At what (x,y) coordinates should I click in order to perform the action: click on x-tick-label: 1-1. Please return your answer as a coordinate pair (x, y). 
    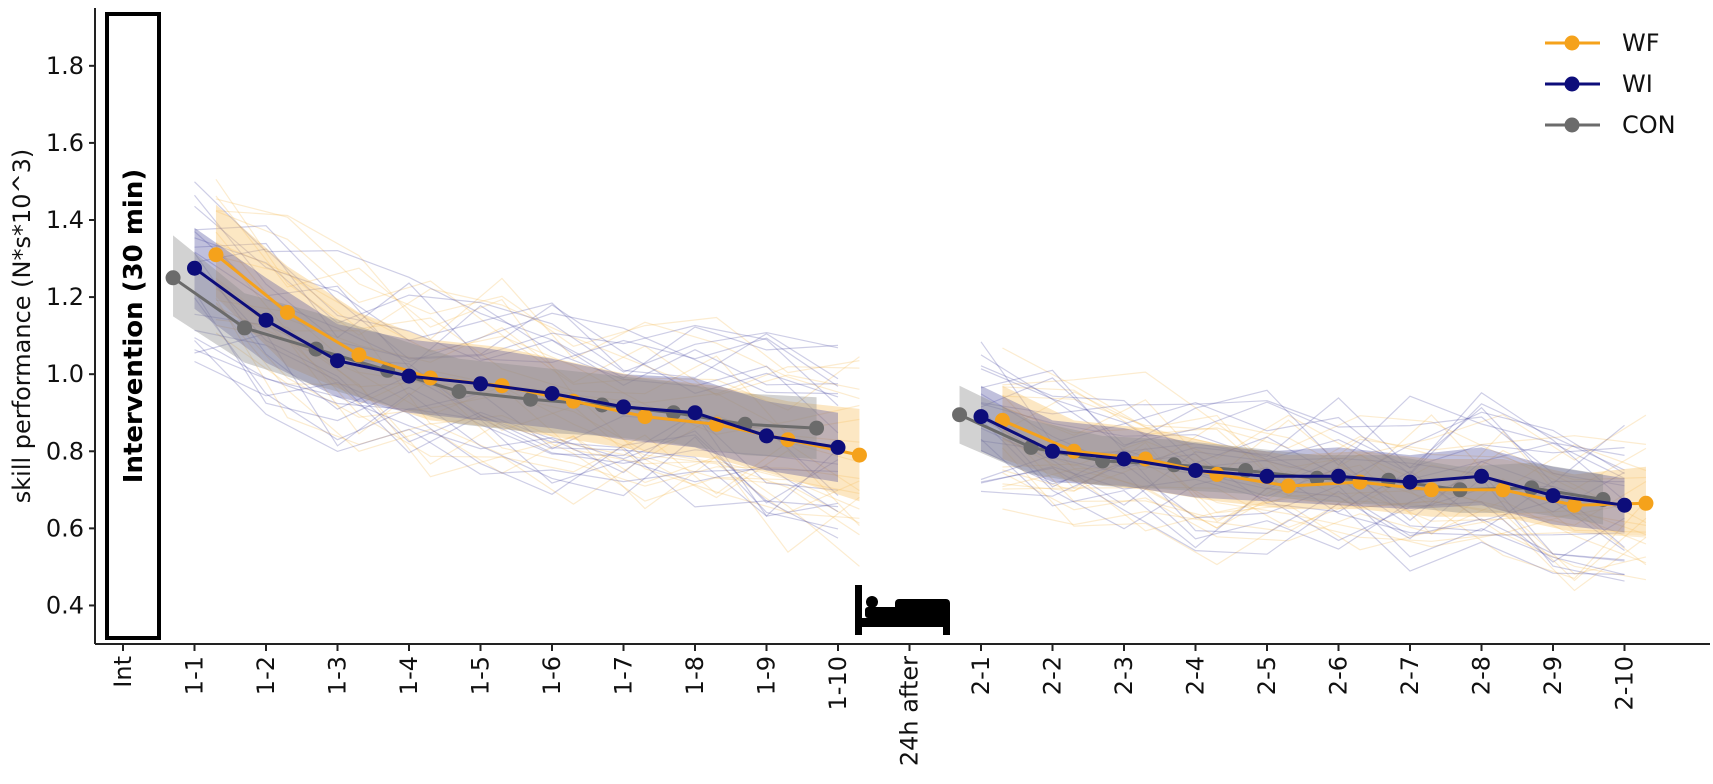
    Looking at the image, I should click on (195, 675).